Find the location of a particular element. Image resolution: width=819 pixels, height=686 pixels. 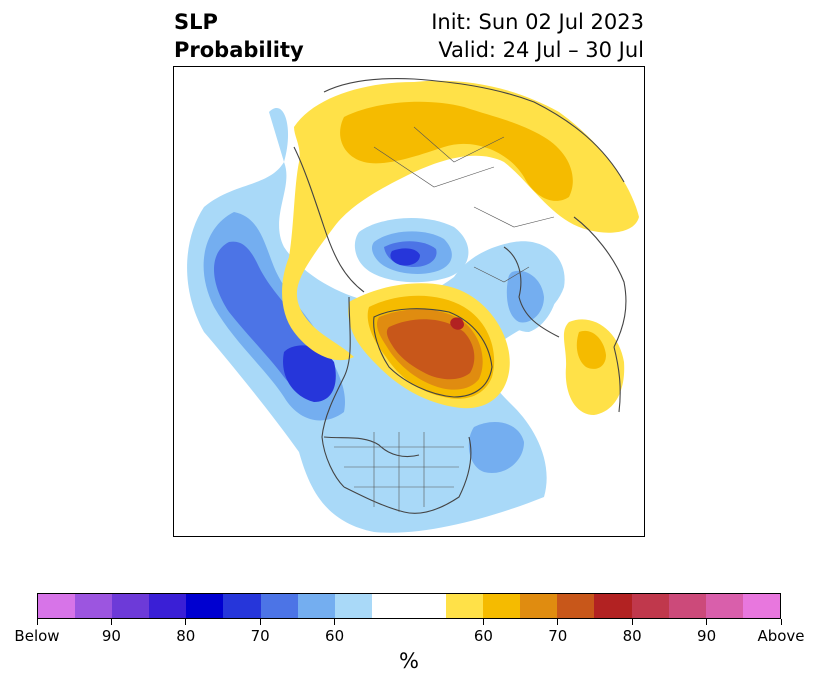

eurasia-gold-region is located at coordinates (456, 151).